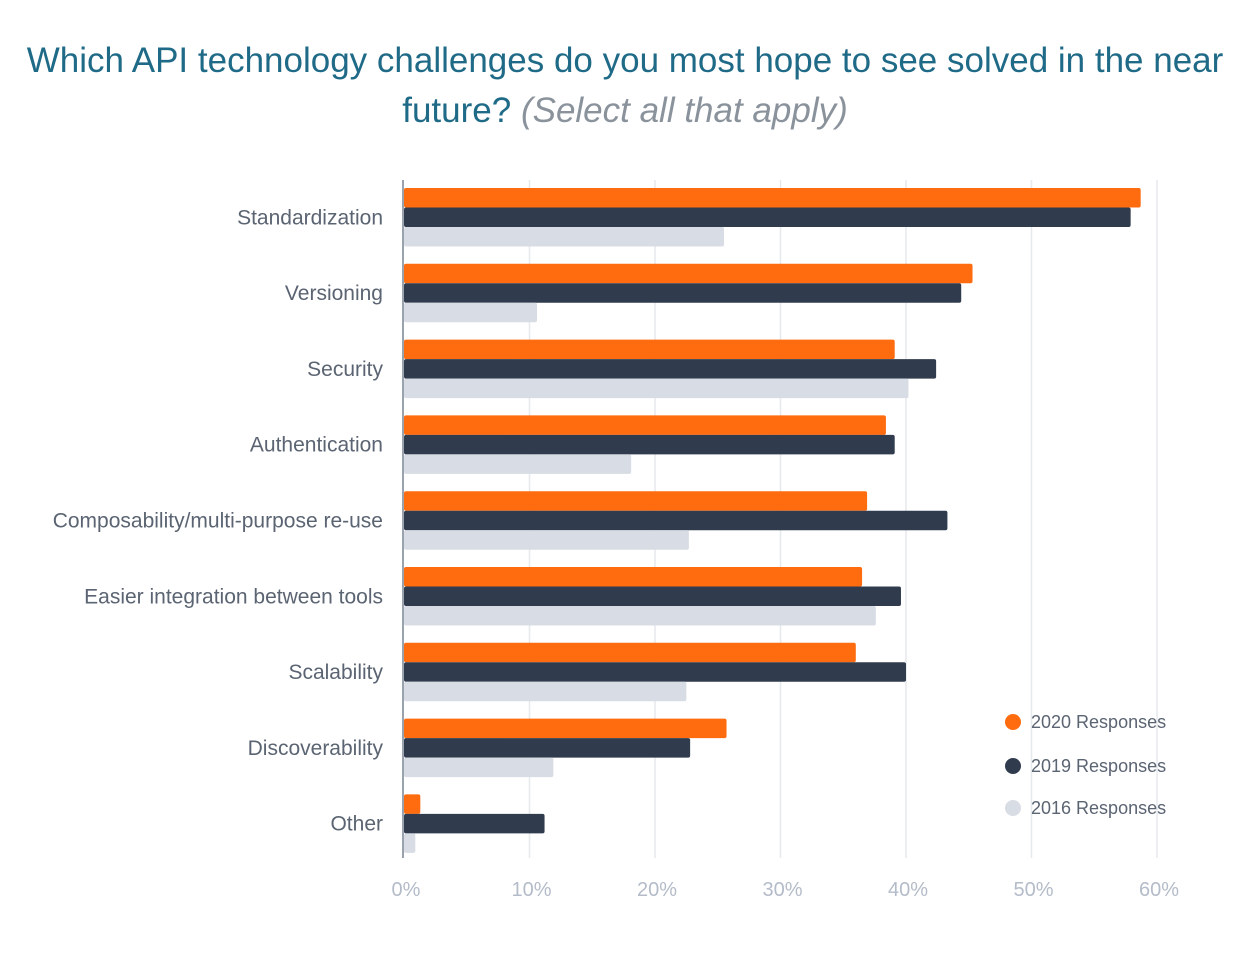  I want to click on category-label: Authentication, so click(316, 445).